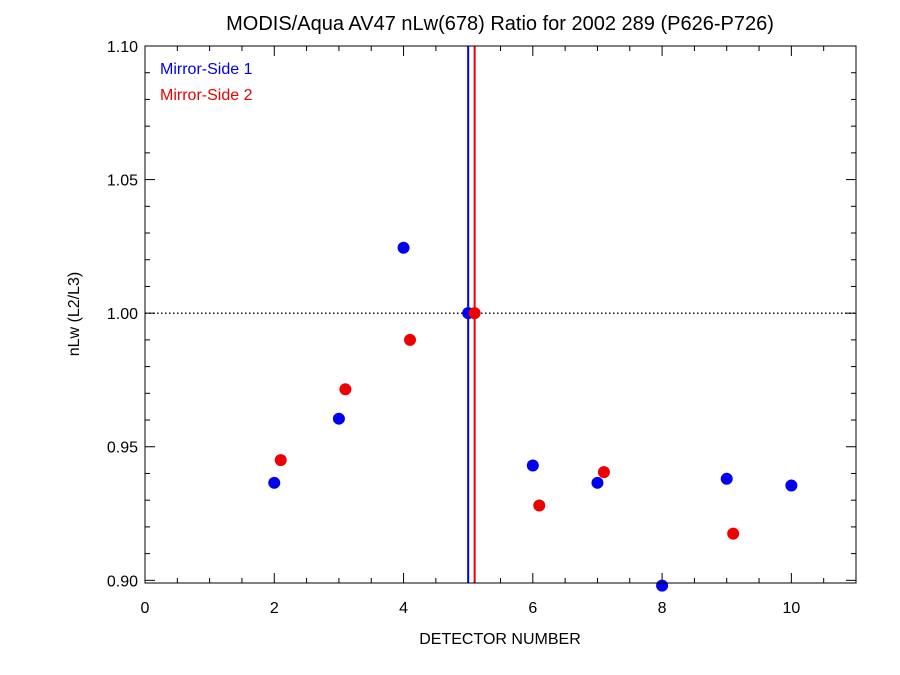 The image size is (900, 675). What do you see at coordinates (122, 47) in the screenshot?
I see `y-tick-label: 1.10` at bounding box center [122, 47].